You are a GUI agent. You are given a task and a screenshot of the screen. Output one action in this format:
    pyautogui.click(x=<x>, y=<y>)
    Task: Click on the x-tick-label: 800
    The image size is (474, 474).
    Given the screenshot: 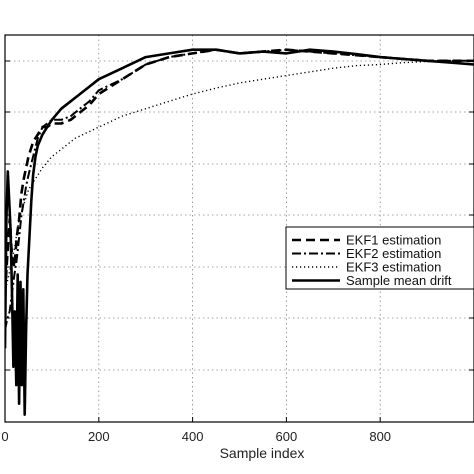 What is the action you would take?
    pyautogui.click(x=380, y=436)
    